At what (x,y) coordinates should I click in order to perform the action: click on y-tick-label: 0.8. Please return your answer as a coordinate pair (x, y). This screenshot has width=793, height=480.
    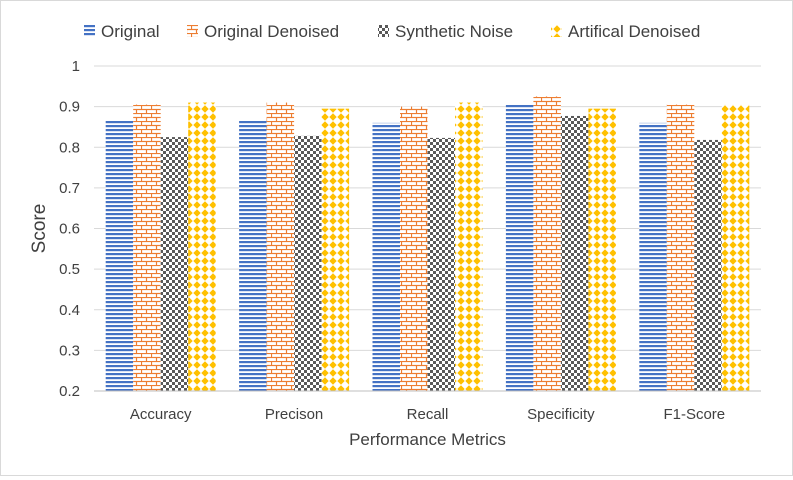
    Looking at the image, I should click on (69, 147).